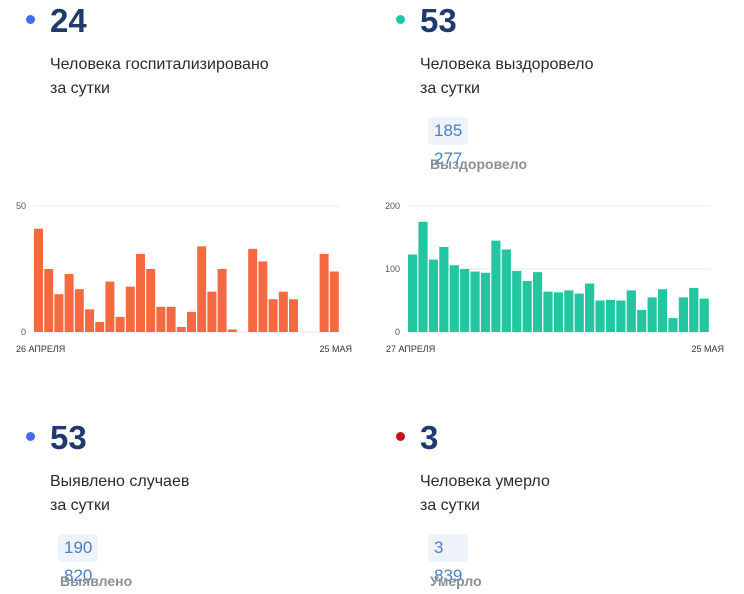 This screenshot has width=744, height=594. Describe the element at coordinates (479, 164) in the screenshot. I see `recovered-total-label: Выздоровело` at that location.